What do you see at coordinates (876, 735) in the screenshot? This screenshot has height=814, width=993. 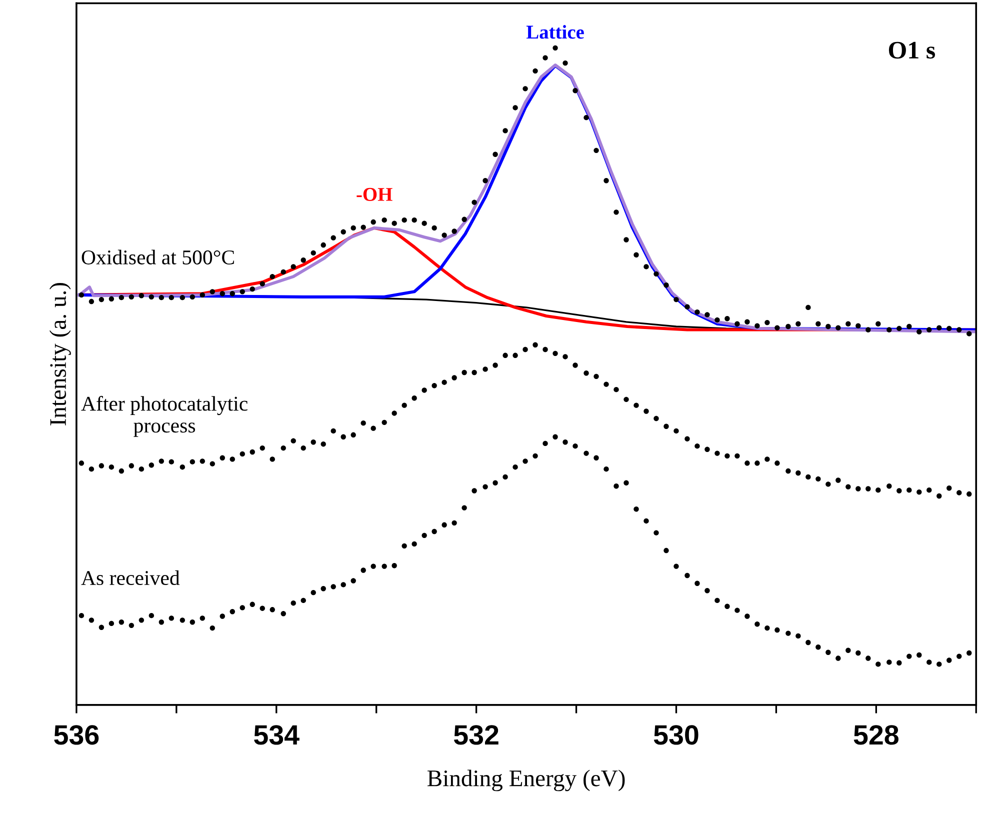 I see `x-tick-label: 528` at bounding box center [876, 735].